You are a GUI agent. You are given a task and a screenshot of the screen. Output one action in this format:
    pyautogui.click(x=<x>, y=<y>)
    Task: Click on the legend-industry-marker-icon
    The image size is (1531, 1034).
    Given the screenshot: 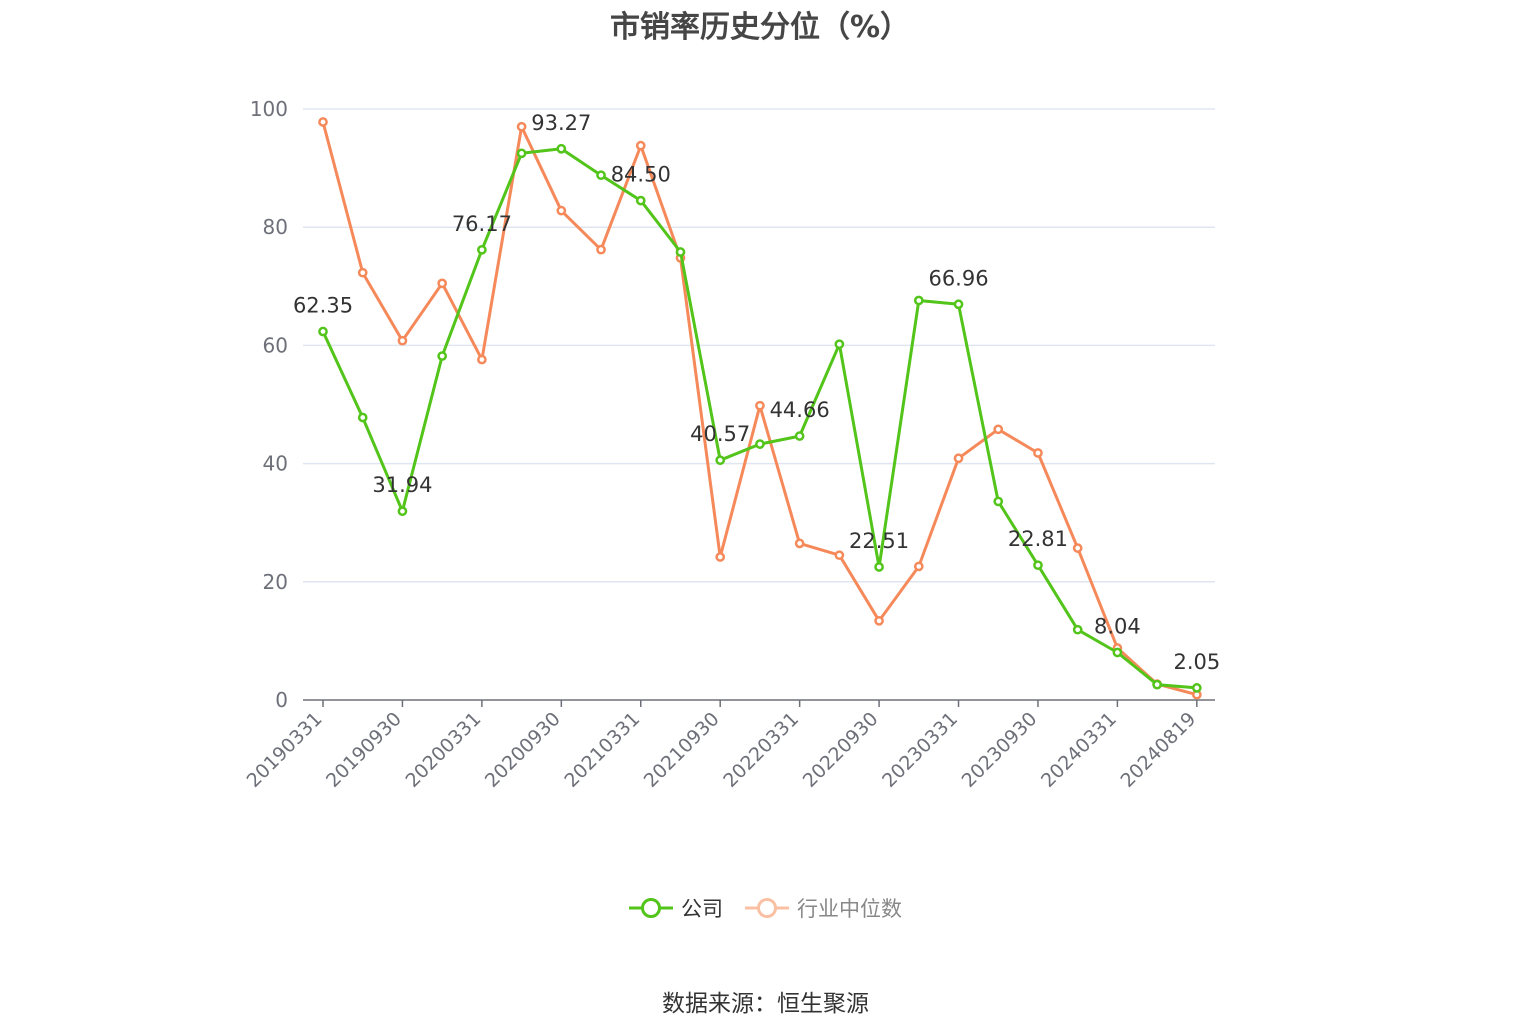 What is the action you would take?
    pyautogui.click(x=767, y=908)
    